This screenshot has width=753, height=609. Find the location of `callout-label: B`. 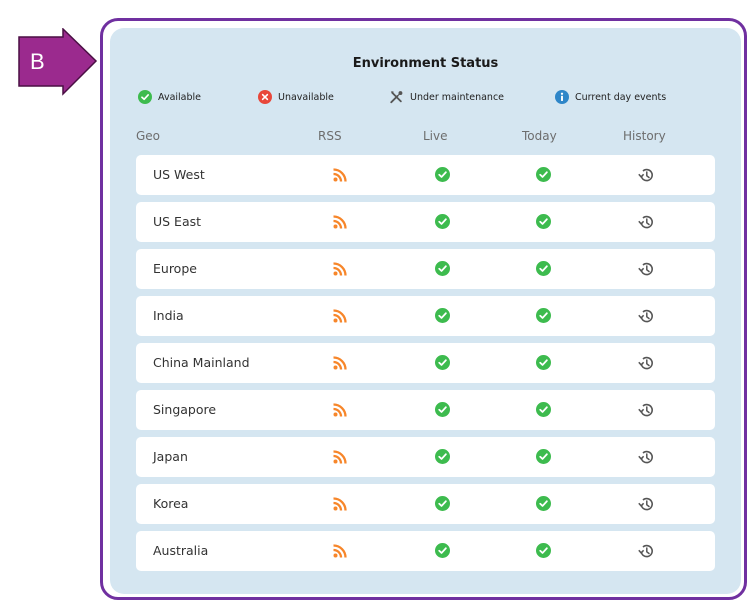

callout-label: B is located at coordinates (37, 61).